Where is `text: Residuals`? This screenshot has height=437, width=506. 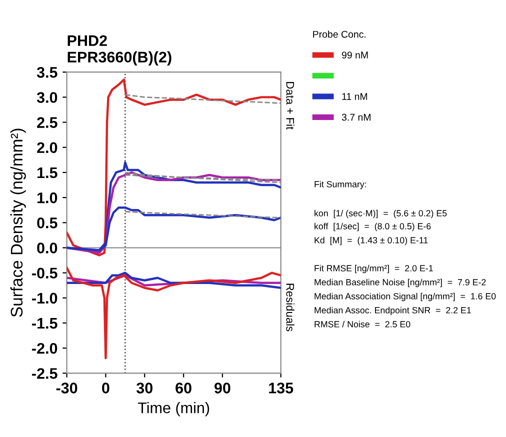
text: Residuals is located at coordinates (290, 308).